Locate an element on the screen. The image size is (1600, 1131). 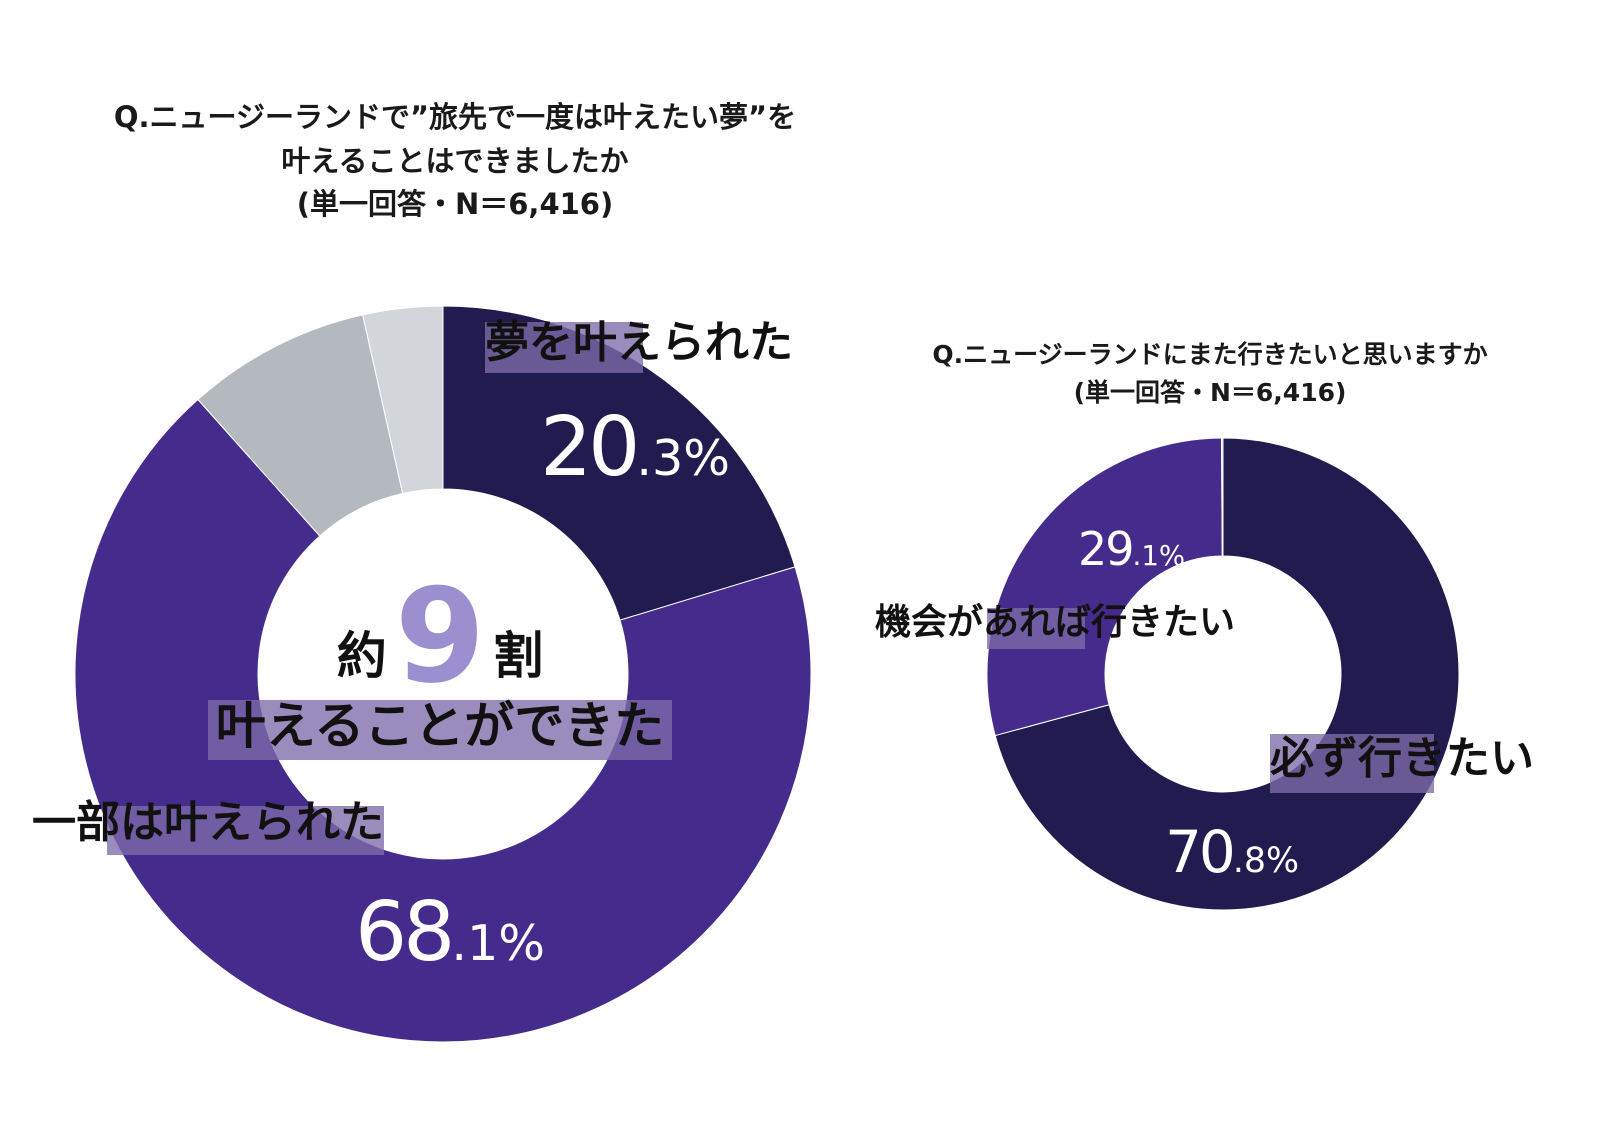
pct-partially-achieved: 68.1% is located at coordinates (450, 932).